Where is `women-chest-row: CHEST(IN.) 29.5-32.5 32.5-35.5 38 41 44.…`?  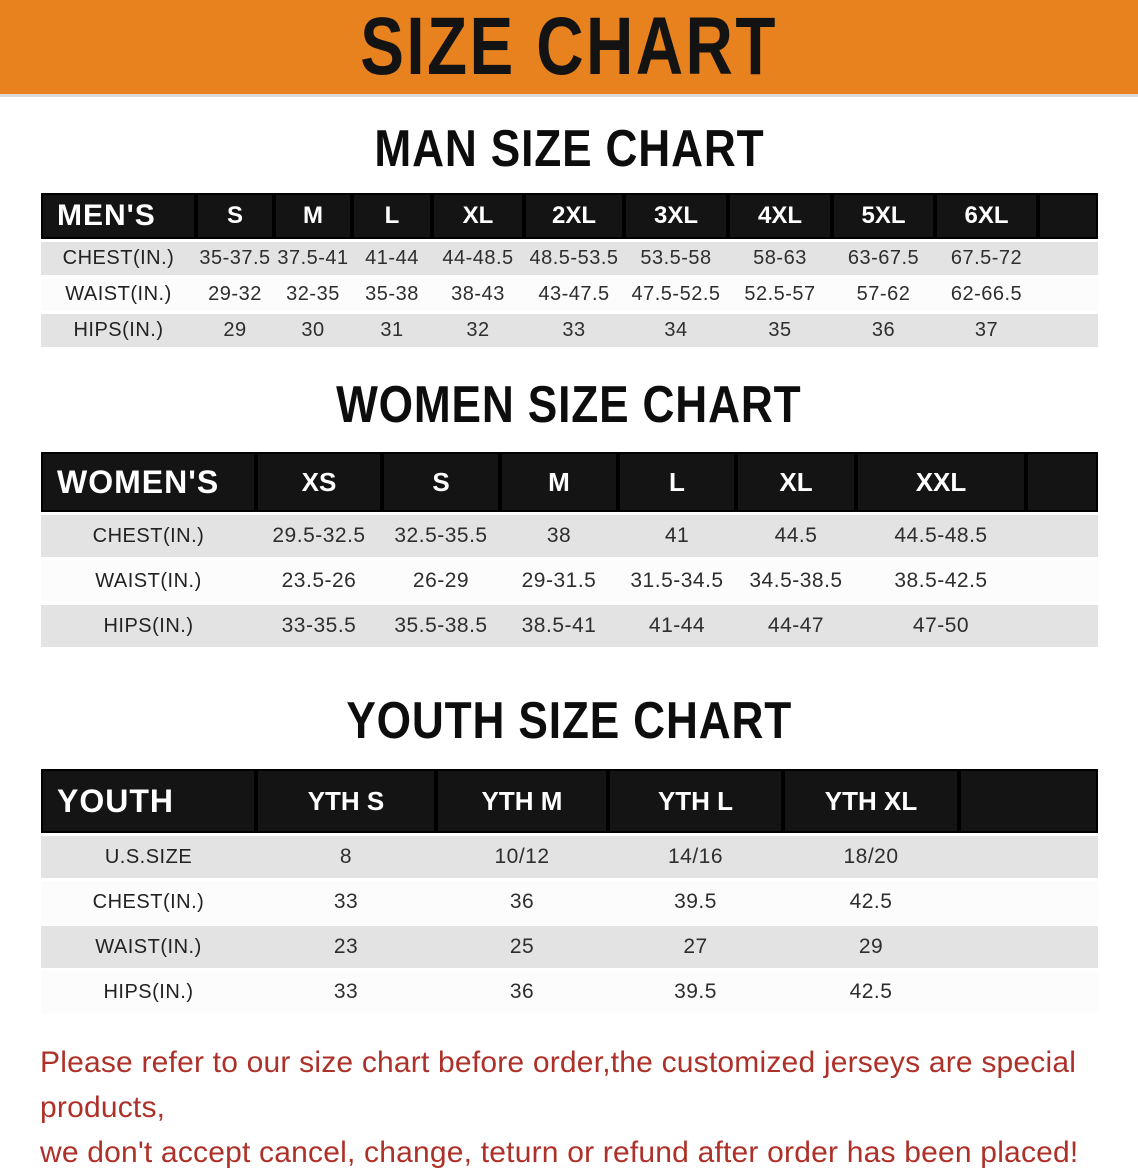
women-chest-row: CHEST(IN.) 29.5-32.5 32.5-35.5 38 41 44.… is located at coordinates (569, 536).